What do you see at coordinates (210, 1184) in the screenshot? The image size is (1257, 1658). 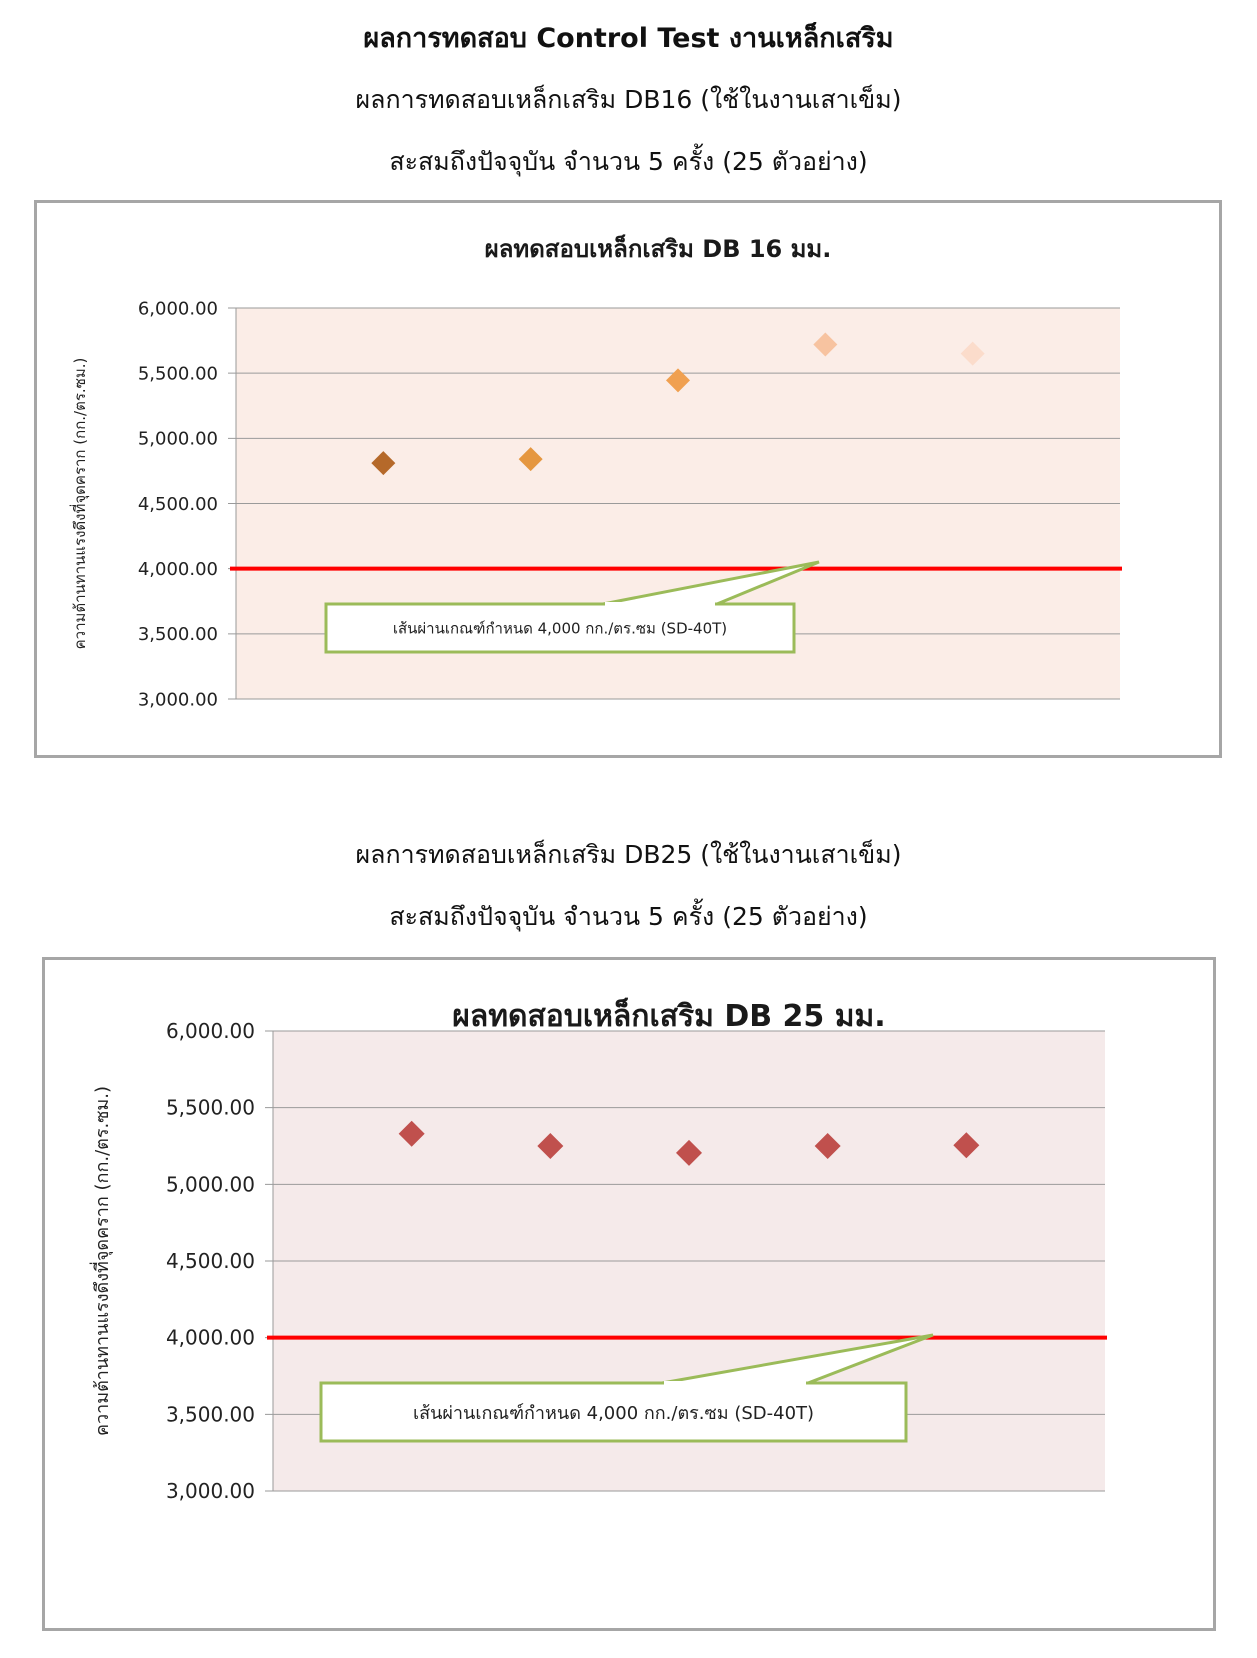 I see `db25-y-tick-label: 5,000.00` at bounding box center [210, 1184].